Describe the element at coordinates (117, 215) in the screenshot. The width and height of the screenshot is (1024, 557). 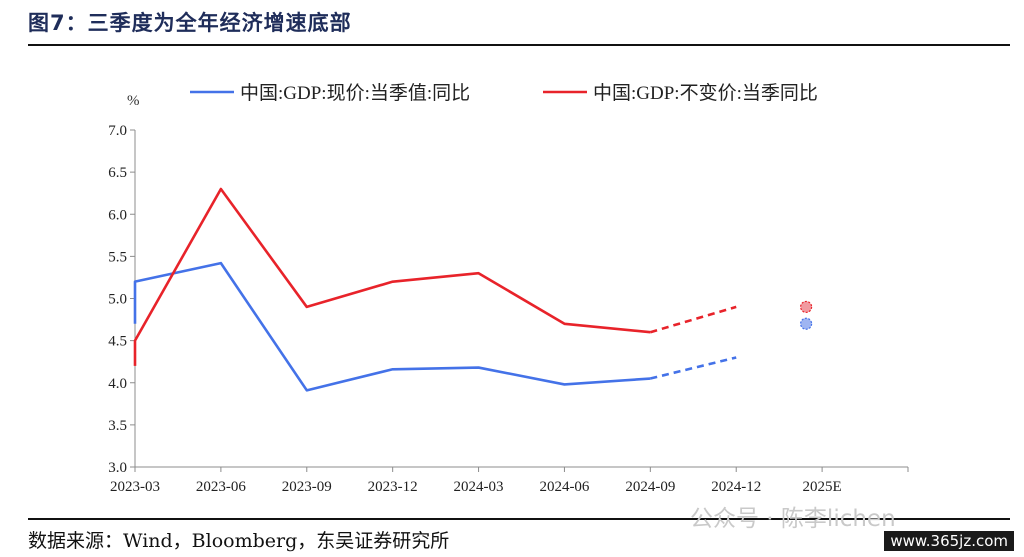
I see `y-tick-label: 6.0` at that location.